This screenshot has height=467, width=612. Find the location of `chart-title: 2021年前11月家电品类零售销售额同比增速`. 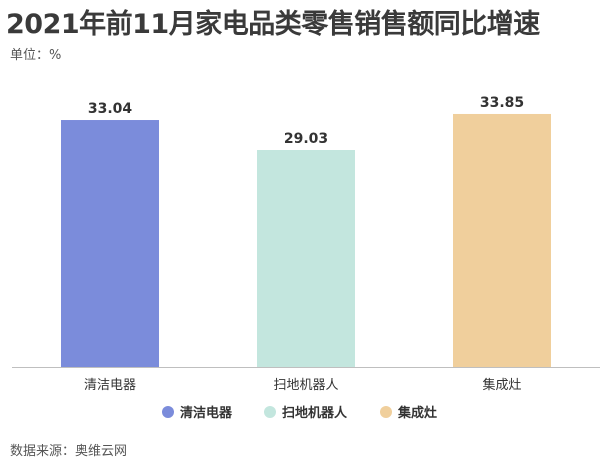

chart-title: 2021年前11月家电品类零售销售额同比增速 is located at coordinates (273, 24).